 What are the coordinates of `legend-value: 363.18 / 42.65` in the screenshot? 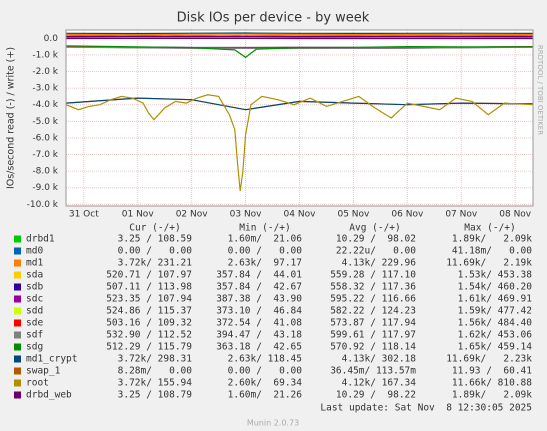 It's located at (259, 347).